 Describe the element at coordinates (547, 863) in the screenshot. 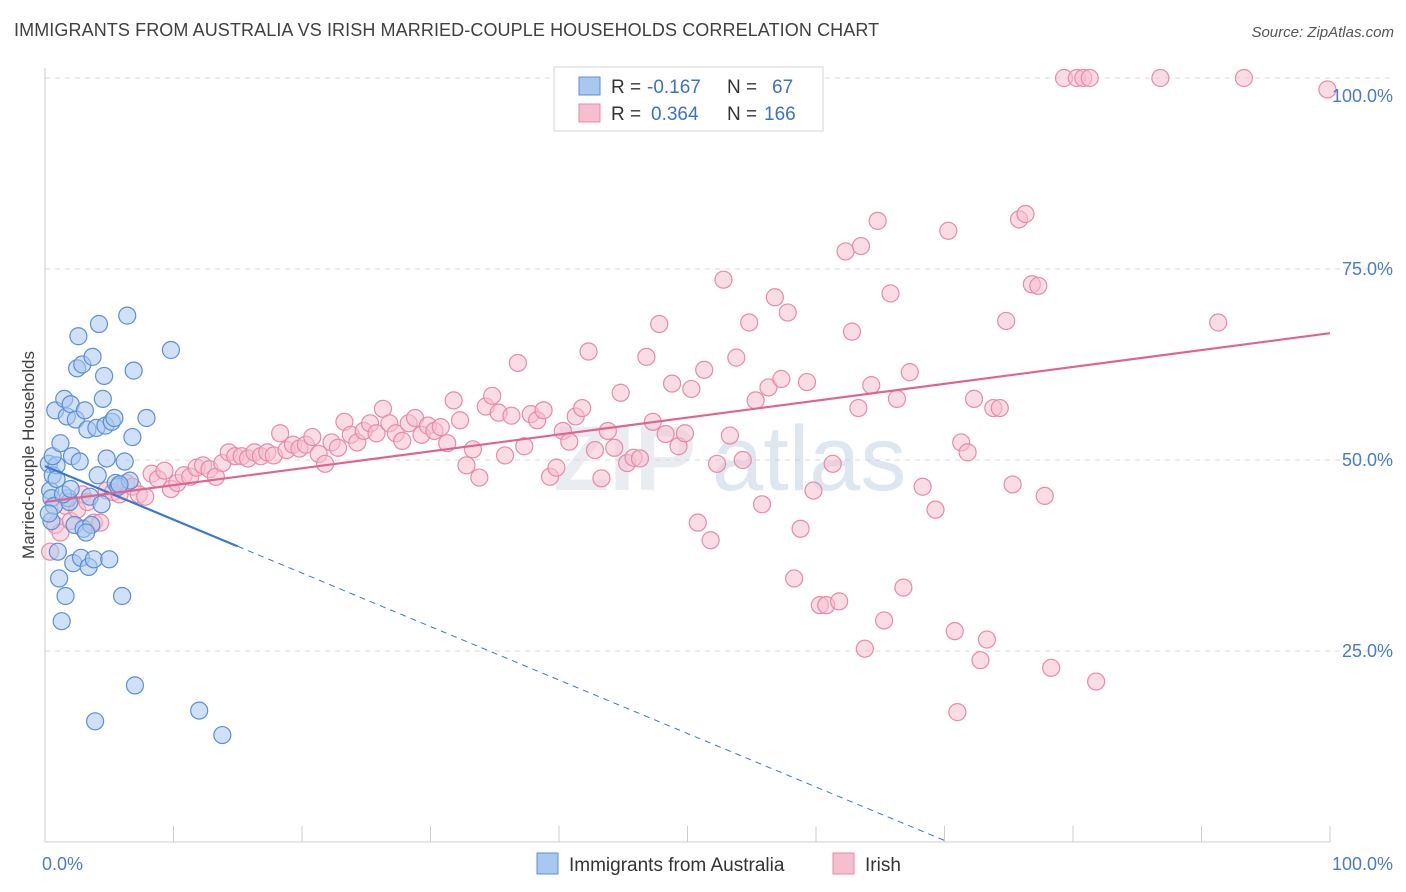

I see `series-legend-swatch-australia` at that location.